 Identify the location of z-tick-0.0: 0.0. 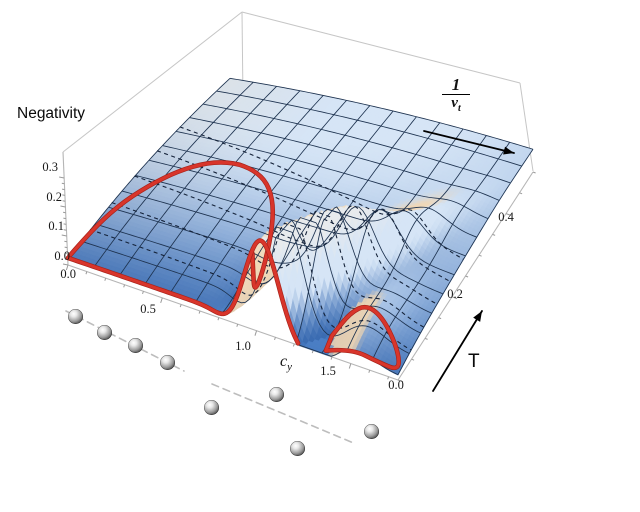
(62, 256).